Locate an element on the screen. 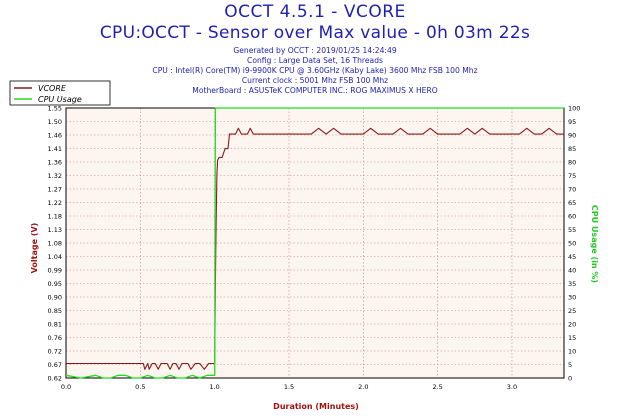  y-tick-left: 1.18 is located at coordinates (55, 216).